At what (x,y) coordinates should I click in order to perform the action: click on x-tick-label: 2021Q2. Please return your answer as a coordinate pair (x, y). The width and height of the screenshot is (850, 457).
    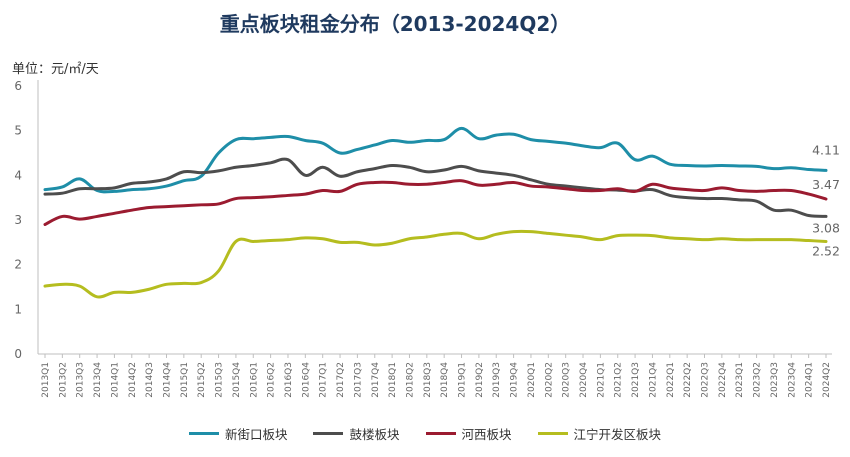
    Looking at the image, I should click on (619, 380).